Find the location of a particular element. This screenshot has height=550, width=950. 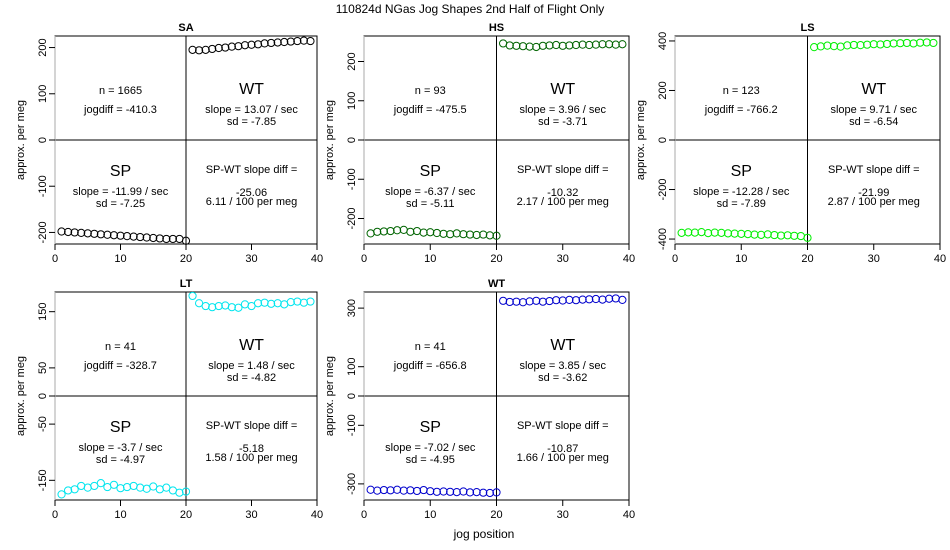

sp-sd: sd = -4.97 is located at coordinates (120, 460).